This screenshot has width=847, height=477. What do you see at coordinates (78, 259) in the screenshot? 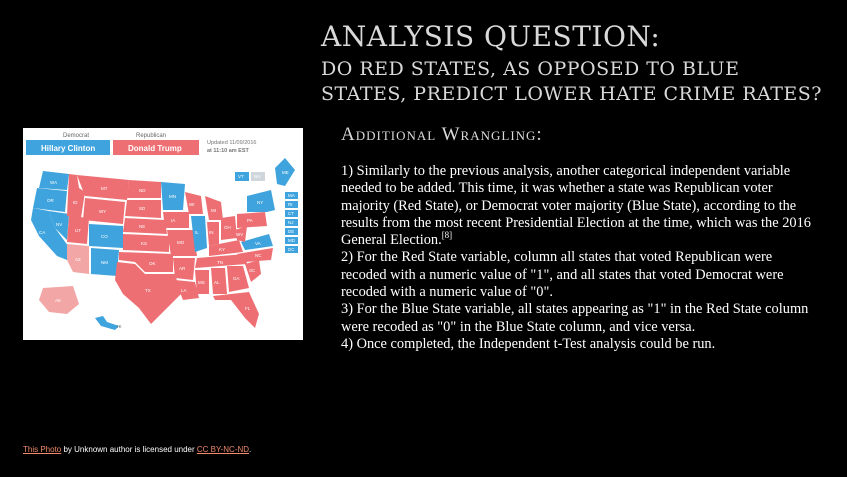
I see `state-az` at bounding box center [78, 259].